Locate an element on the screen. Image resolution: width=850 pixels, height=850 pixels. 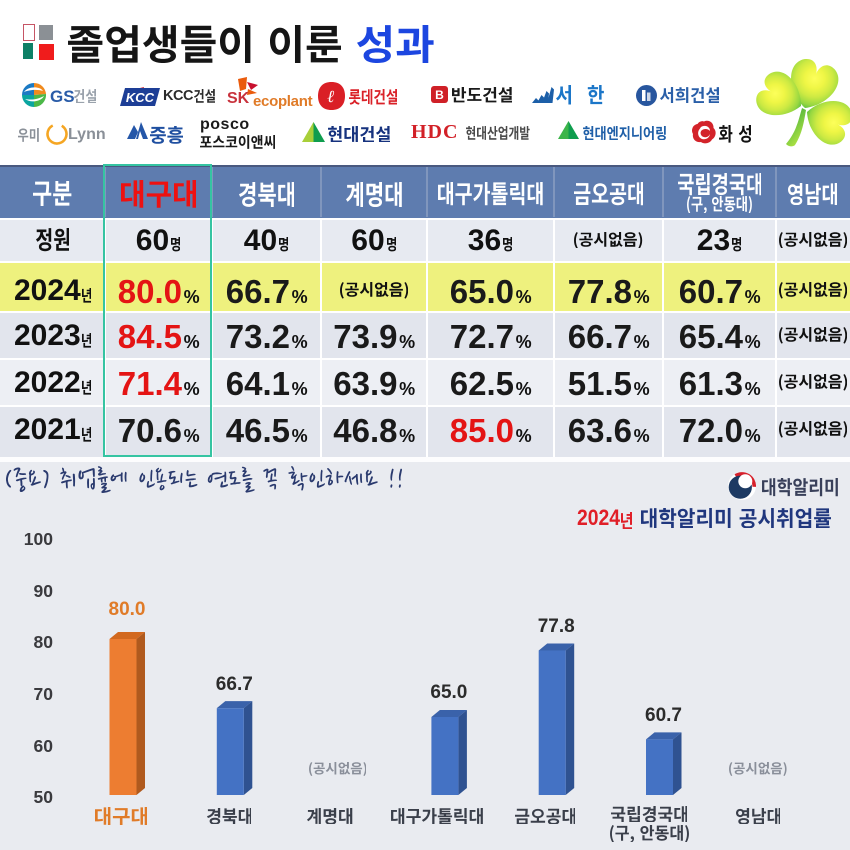
svg-text: B is located at coordinates (439, 95).